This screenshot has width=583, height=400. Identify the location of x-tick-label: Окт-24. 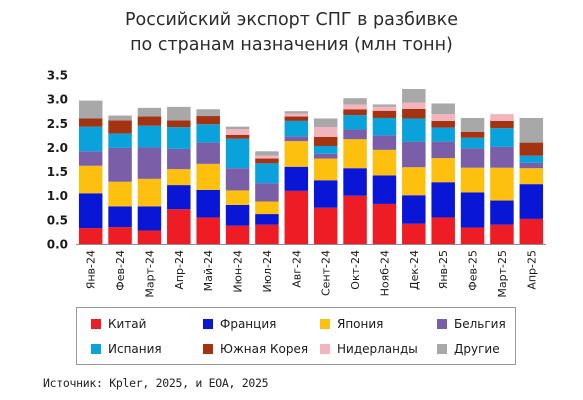
(355, 270).